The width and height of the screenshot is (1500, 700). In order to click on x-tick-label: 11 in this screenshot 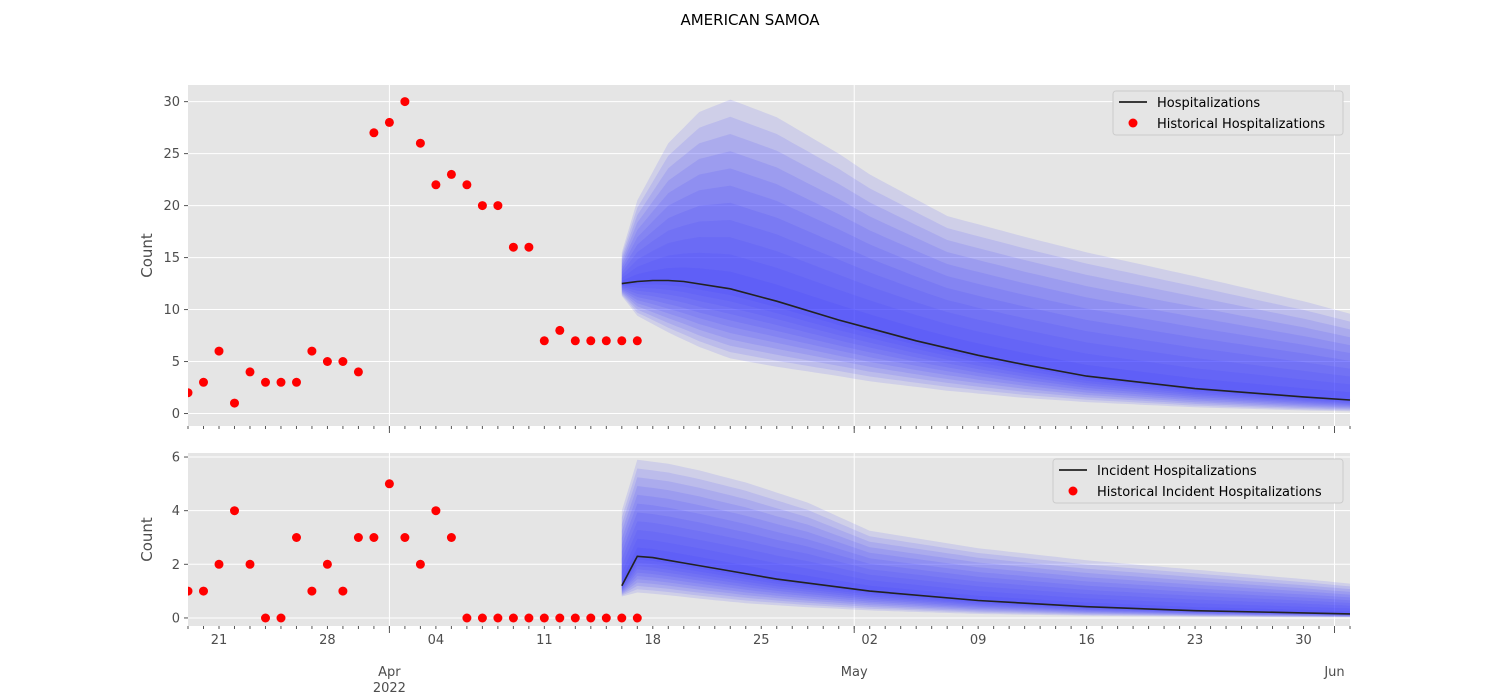, I will do `click(544, 640)`.